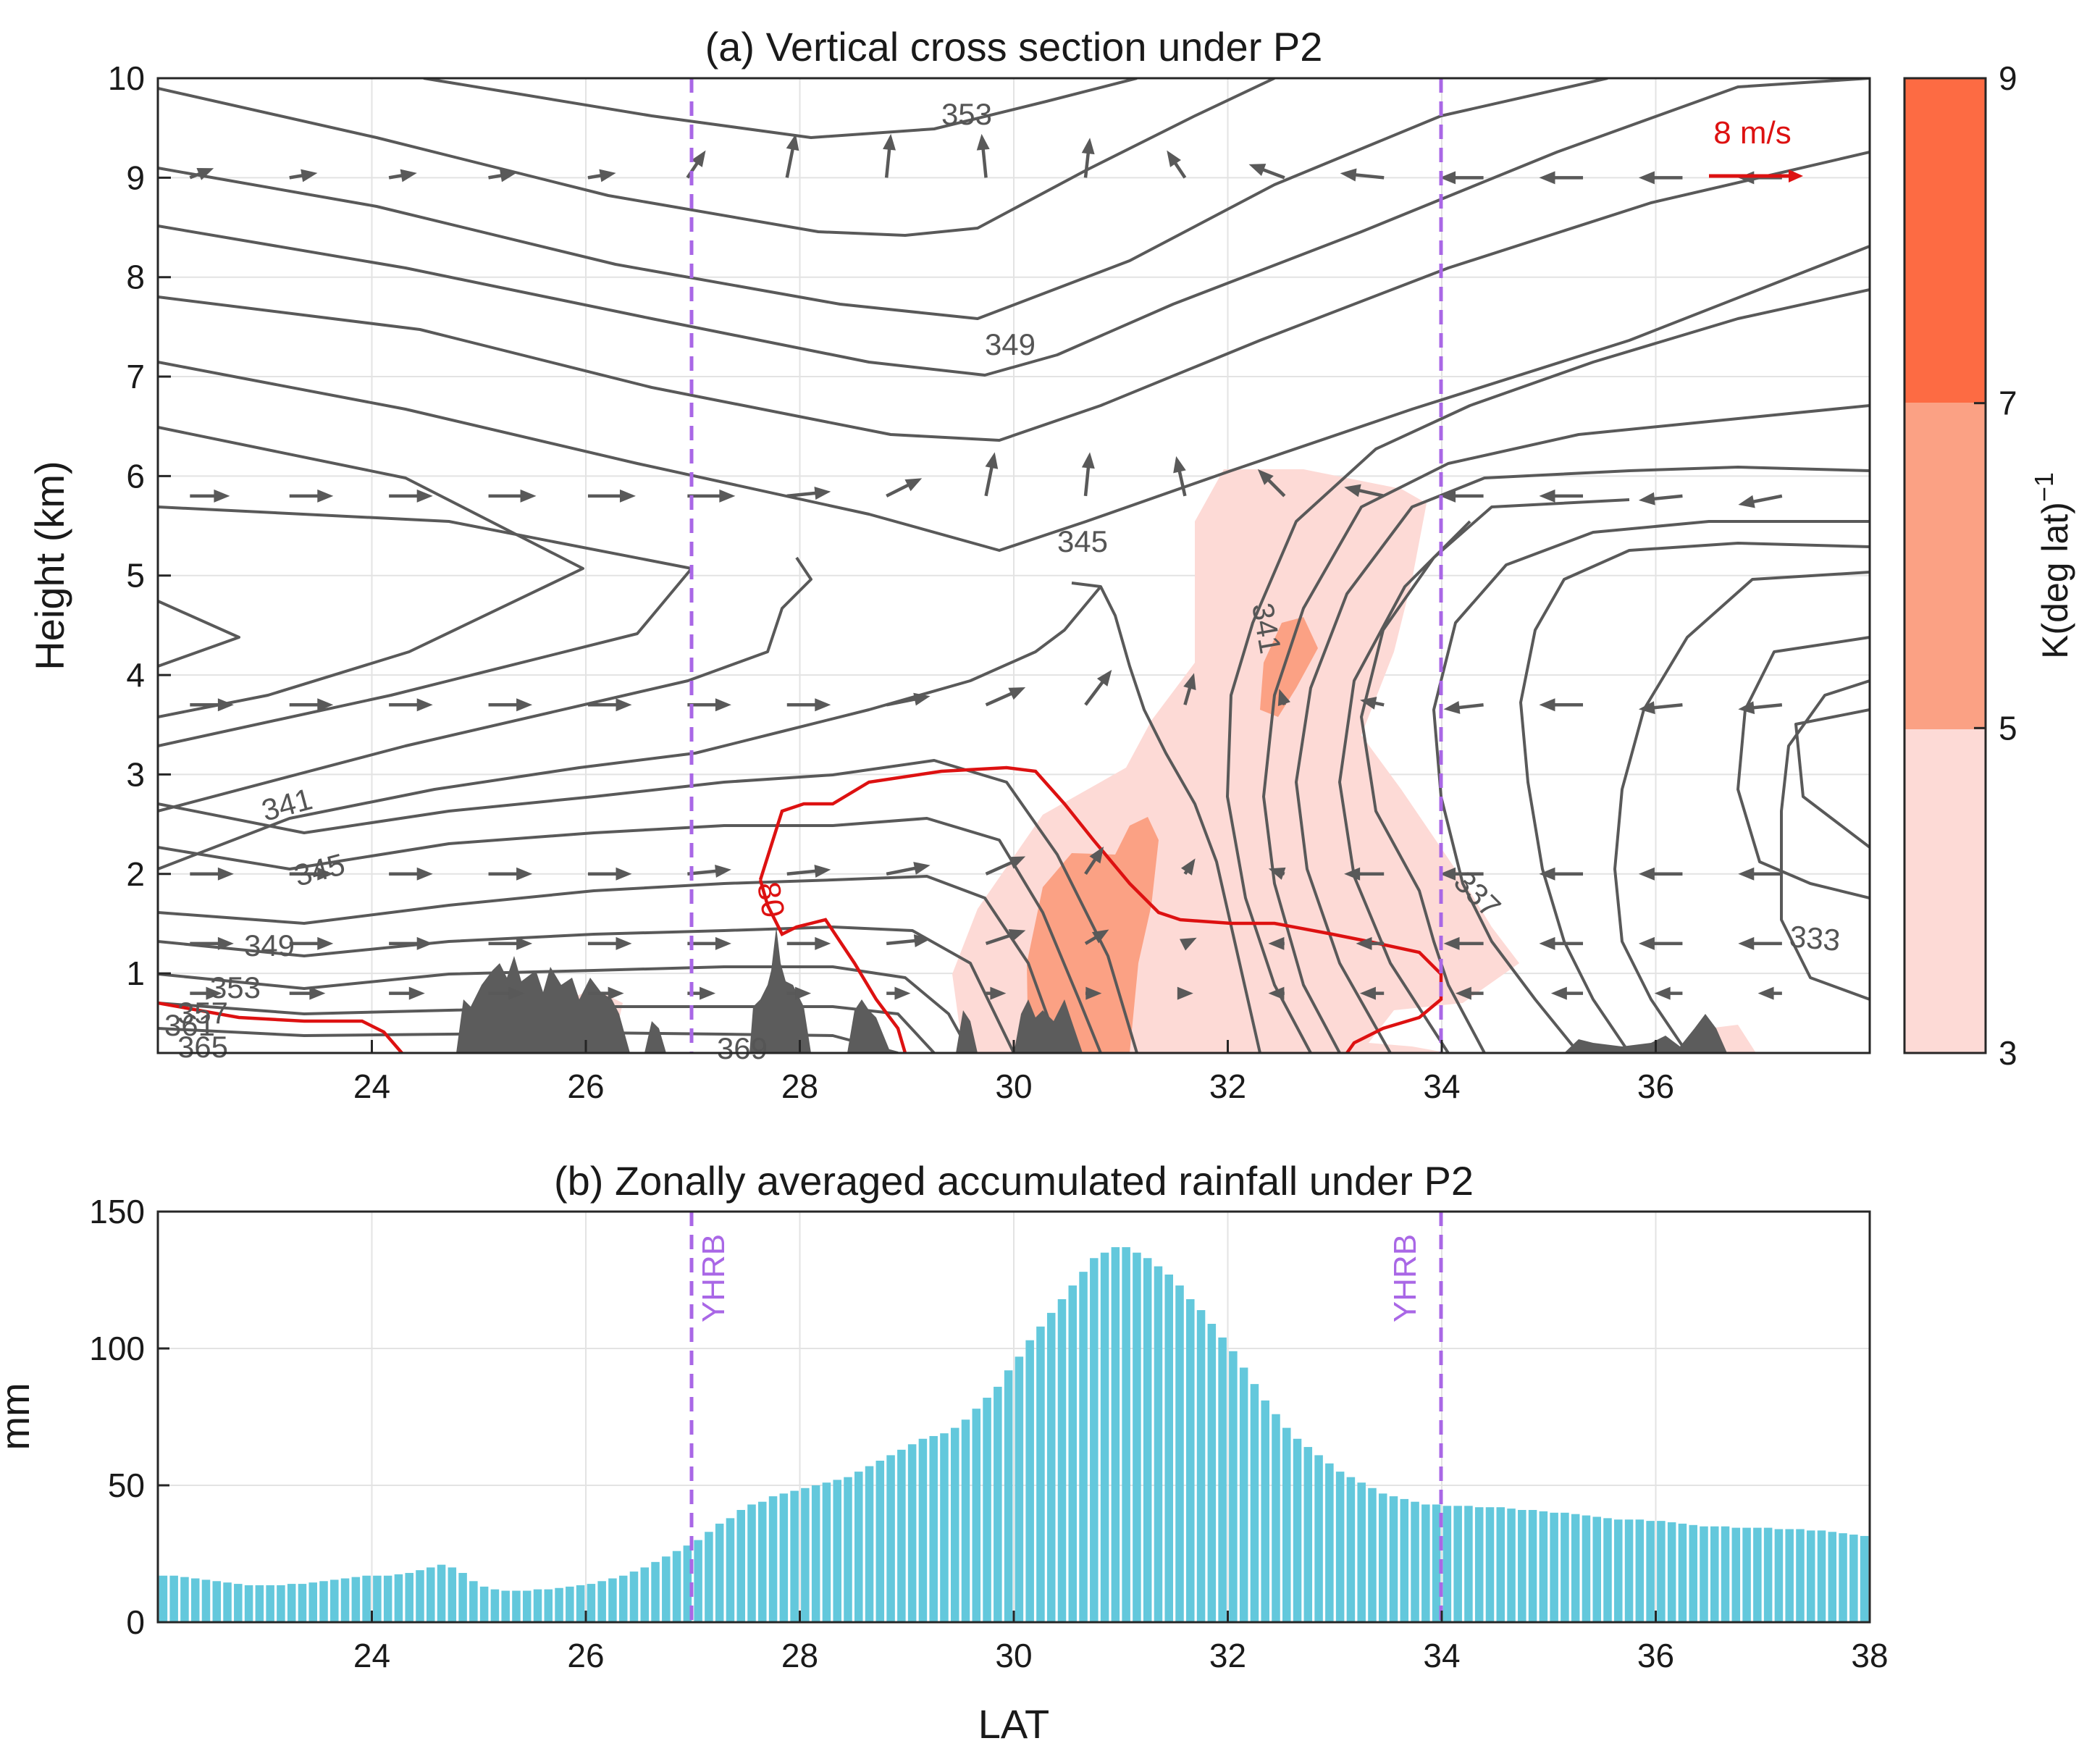  What do you see at coordinates (1655, 1655) in the screenshot?
I see `x-tick-label: 36` at bounding box center [1655, 1655].